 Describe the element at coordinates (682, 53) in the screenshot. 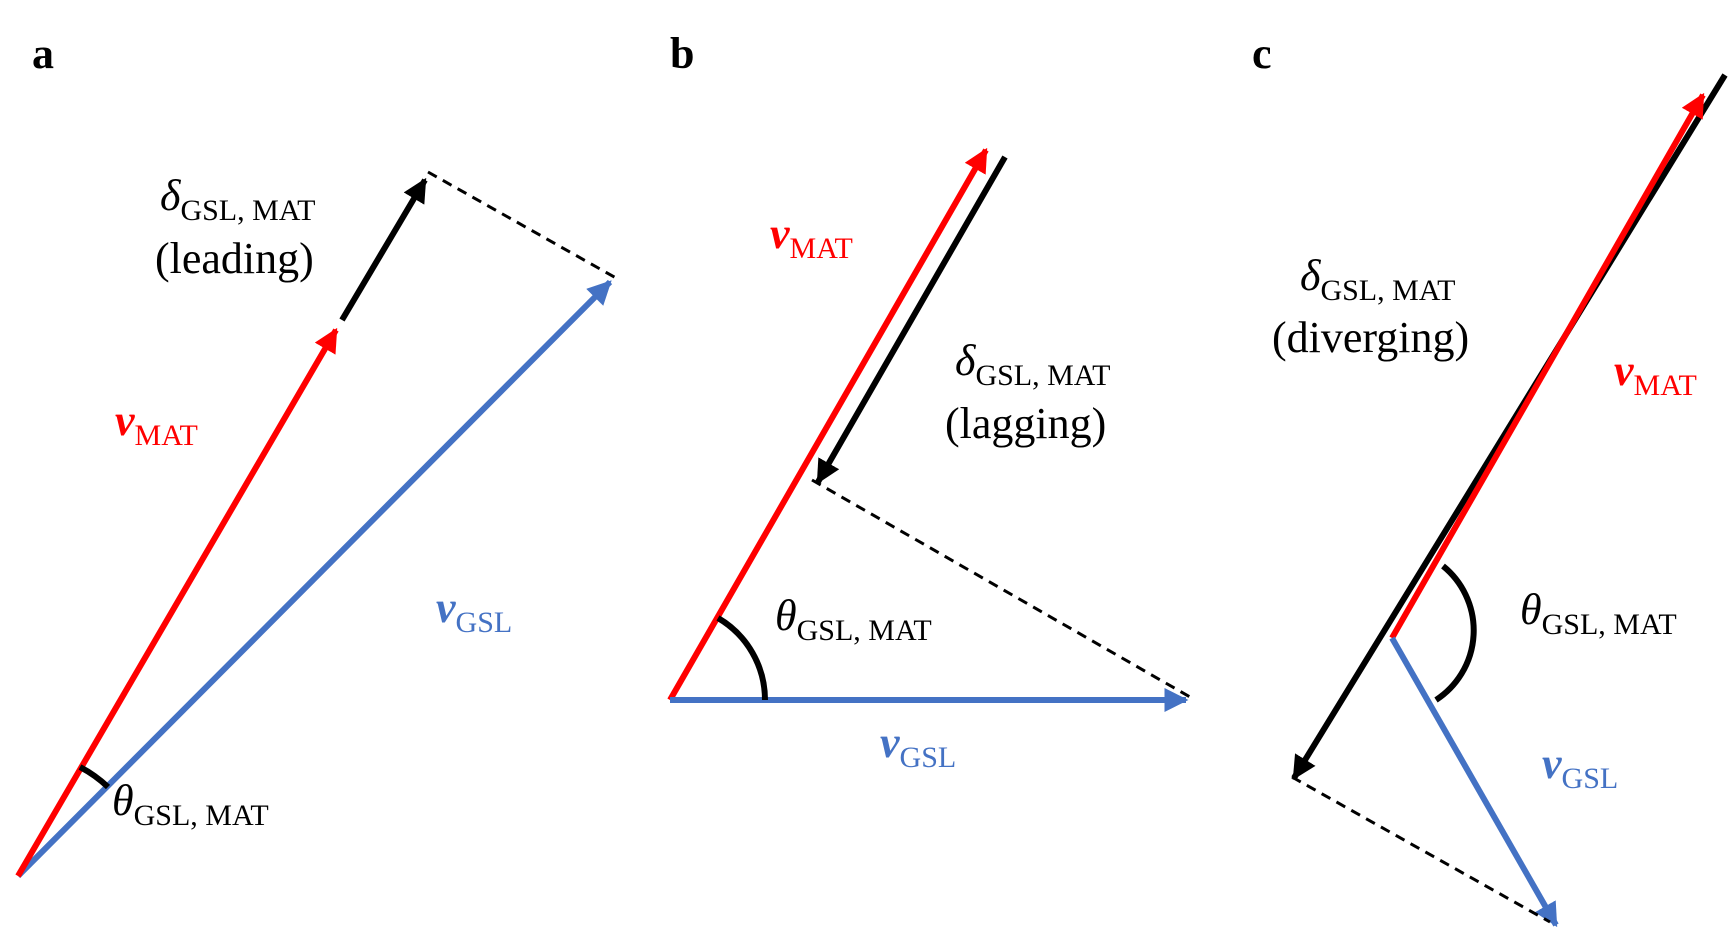

I see `panel-b-letter: b` at that location.